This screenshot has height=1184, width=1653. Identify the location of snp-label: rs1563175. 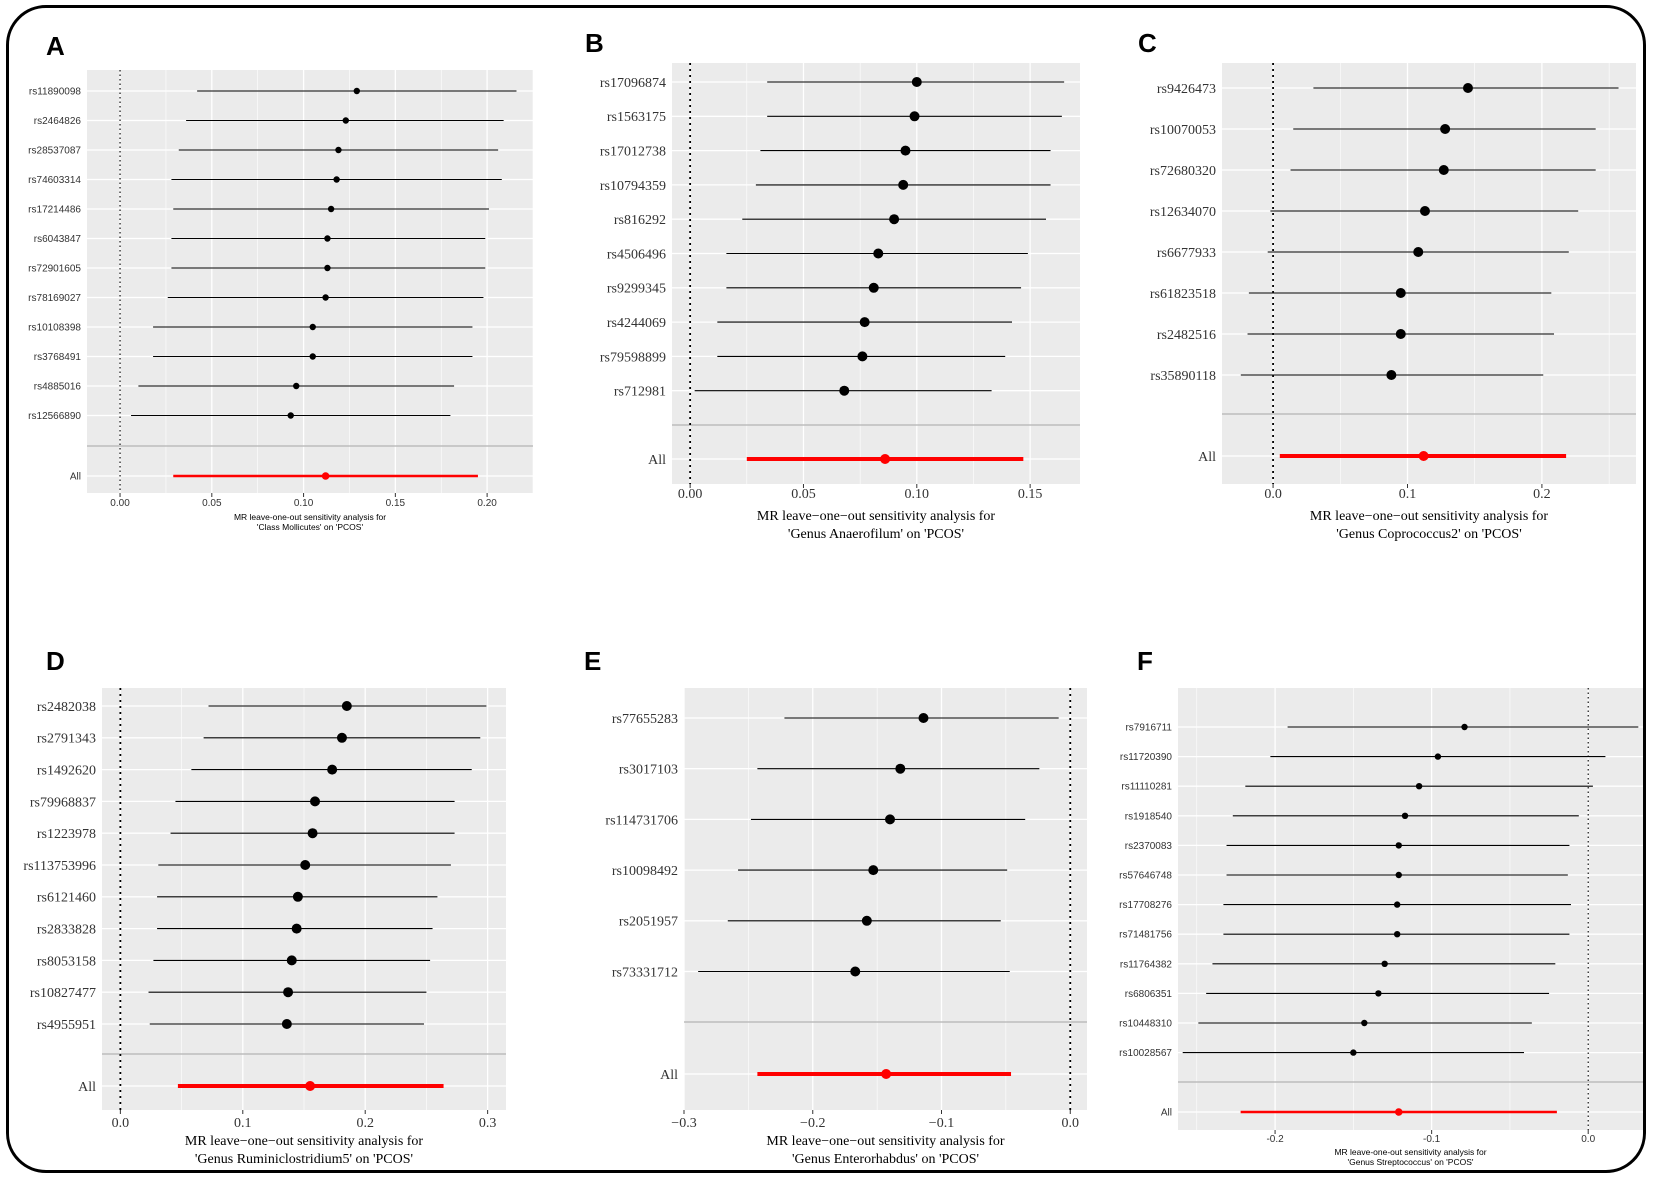
(636, 117).